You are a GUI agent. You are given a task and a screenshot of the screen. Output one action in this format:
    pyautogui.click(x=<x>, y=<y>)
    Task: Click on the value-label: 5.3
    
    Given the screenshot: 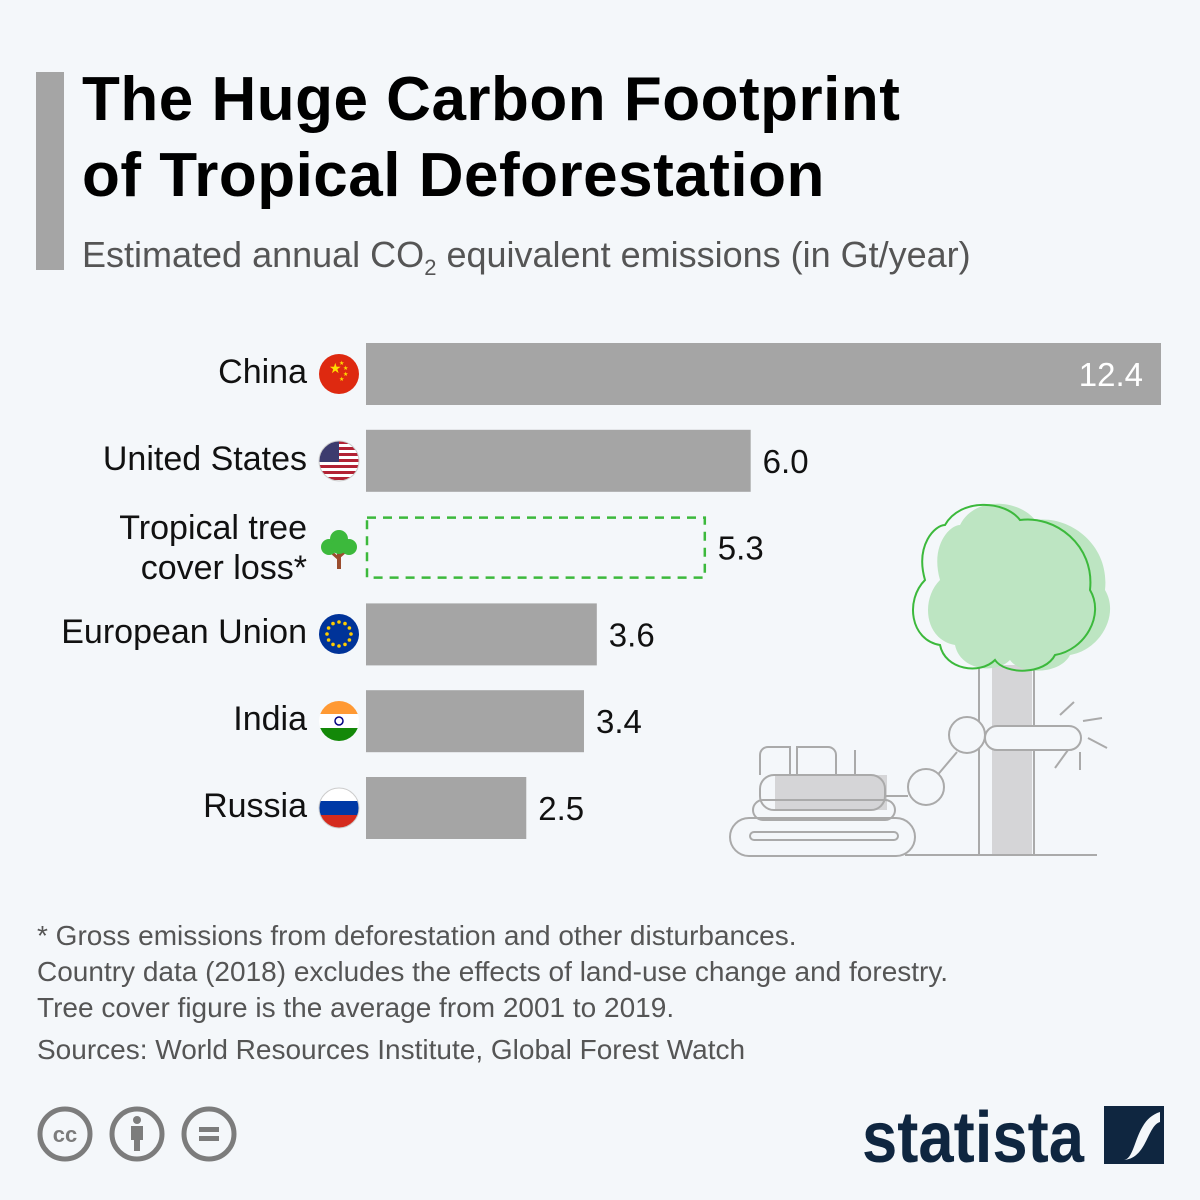 What is the action you would take?
    pyautogui.click(x=741, y=548)
    